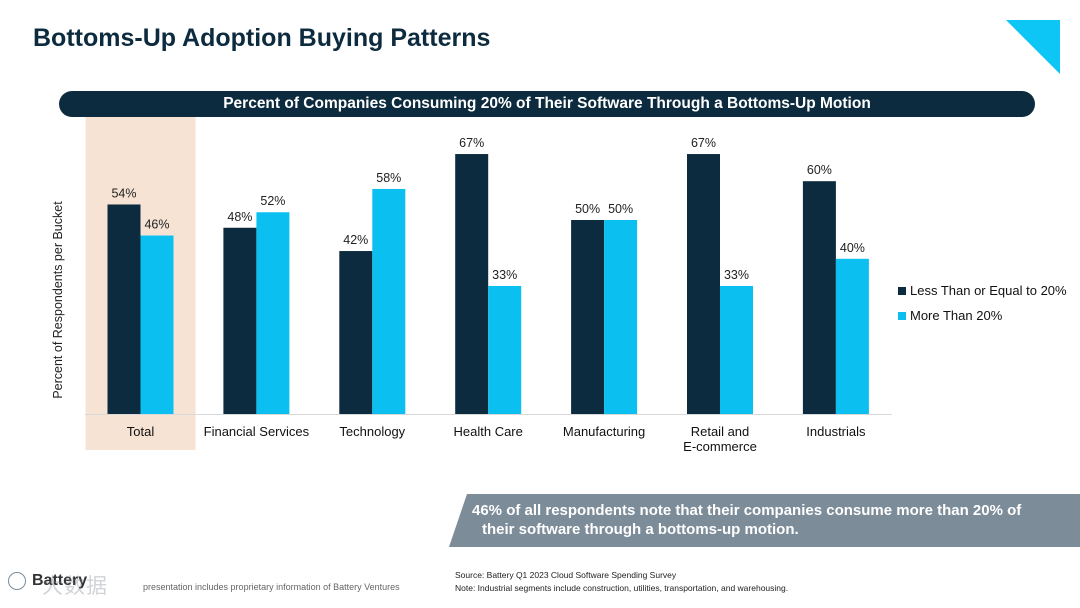 Image resolution: width=1080 pixels, height=608 pixels. I want to click on data-label-industrials-series1: 60%, so click(819, 170).